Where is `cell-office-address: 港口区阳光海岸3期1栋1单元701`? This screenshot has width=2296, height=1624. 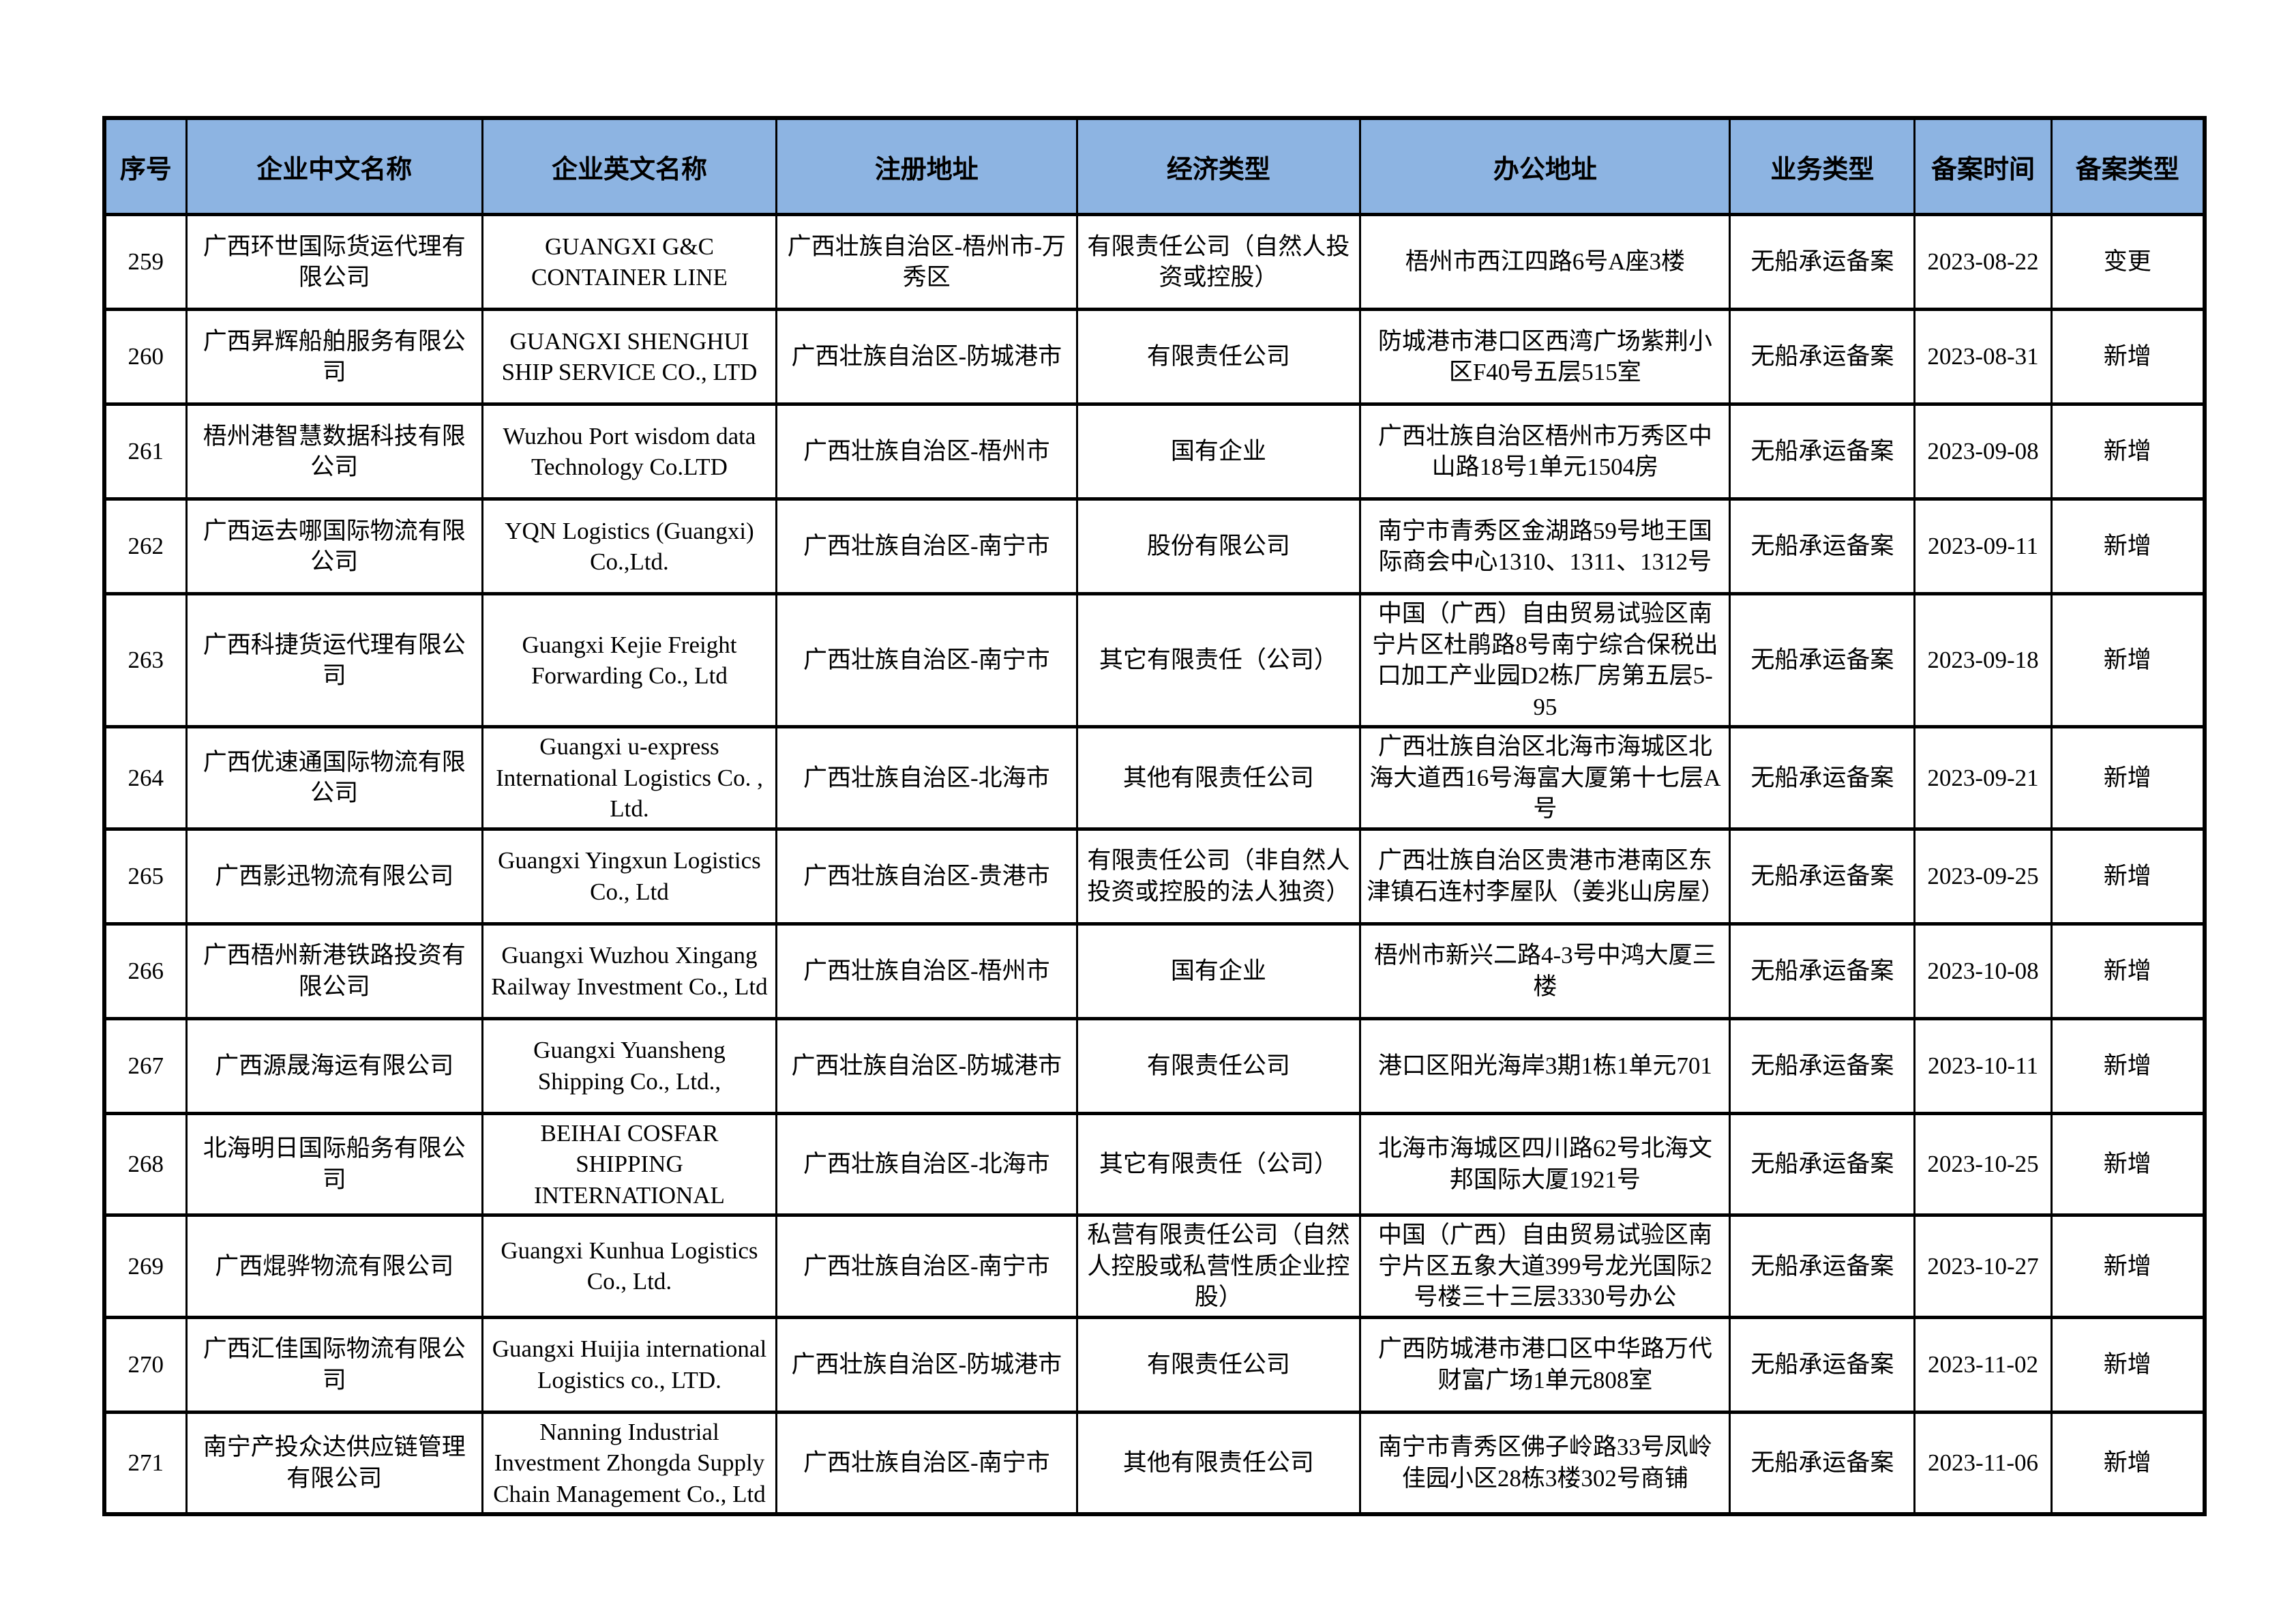 cell-office-address: 港口区阳光海岸3期1栋1单元701 is located at coordinates (1545, 1065).